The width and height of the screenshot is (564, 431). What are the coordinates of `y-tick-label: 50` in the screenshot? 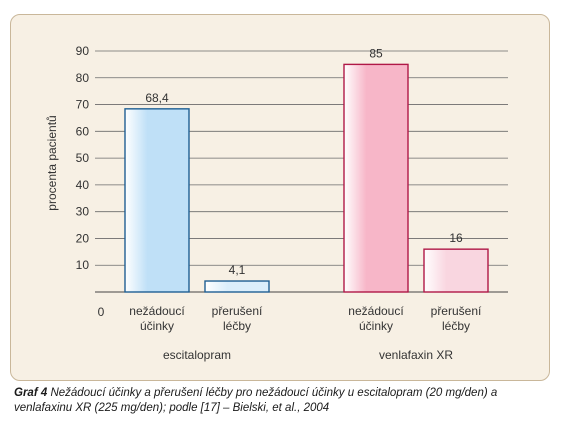 It's located at (83, 158).